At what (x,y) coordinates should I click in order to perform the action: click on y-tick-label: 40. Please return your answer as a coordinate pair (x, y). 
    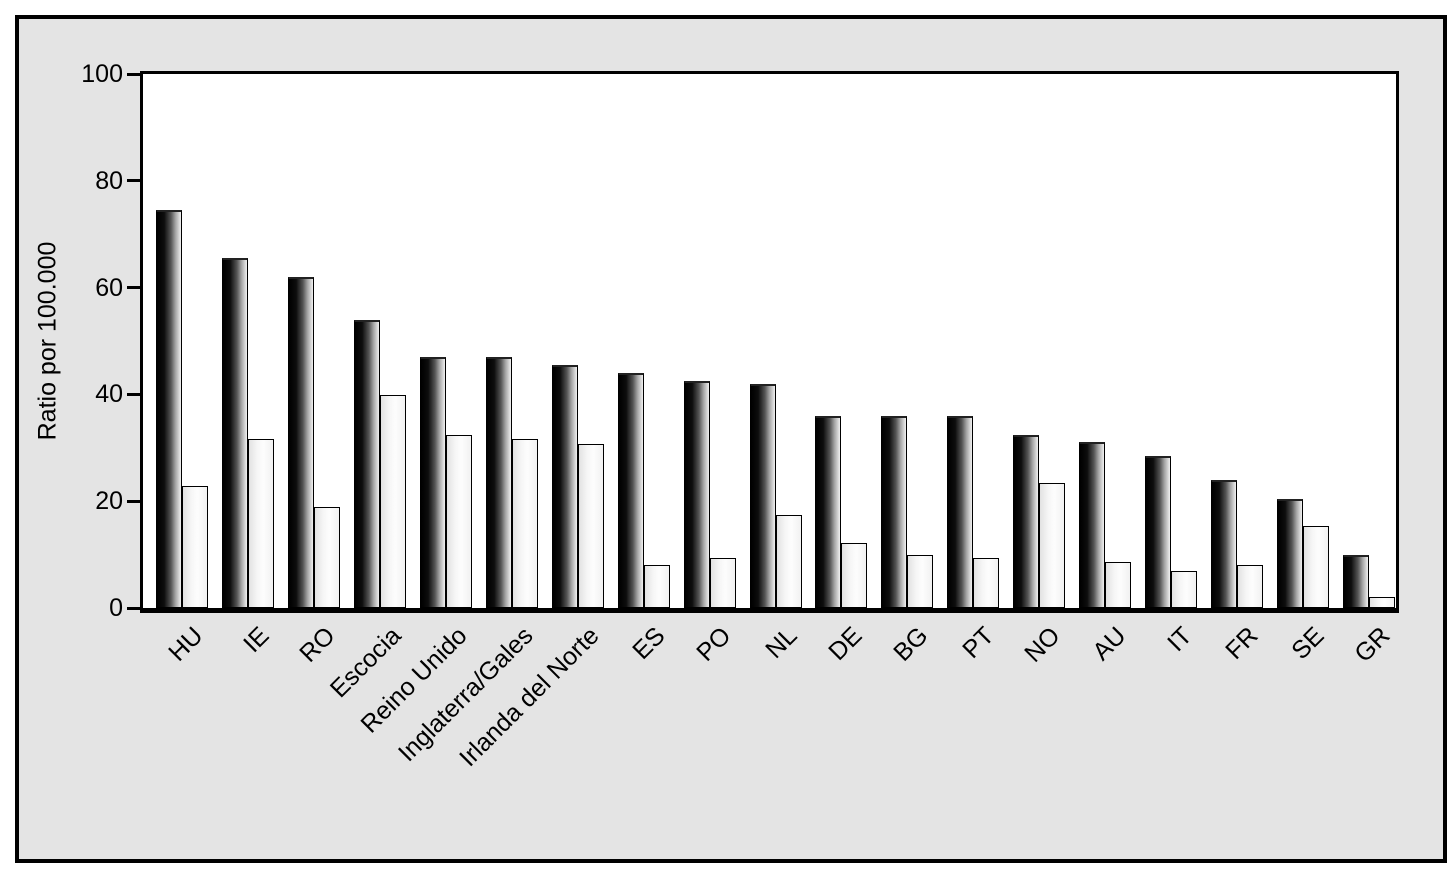
    Looking at the image, I should click on (109, 394).